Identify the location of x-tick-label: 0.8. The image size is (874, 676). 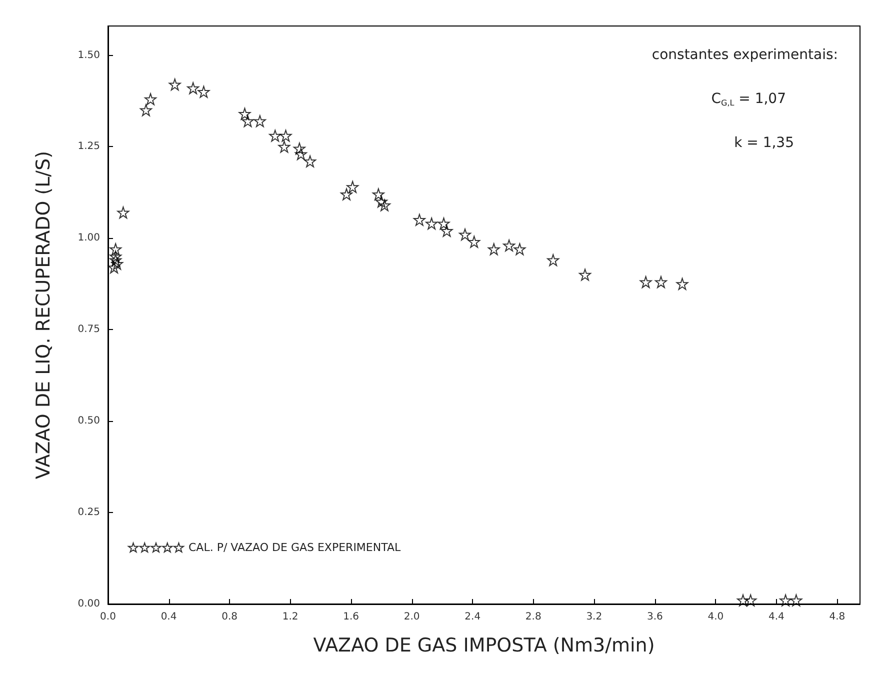
(230, 617).